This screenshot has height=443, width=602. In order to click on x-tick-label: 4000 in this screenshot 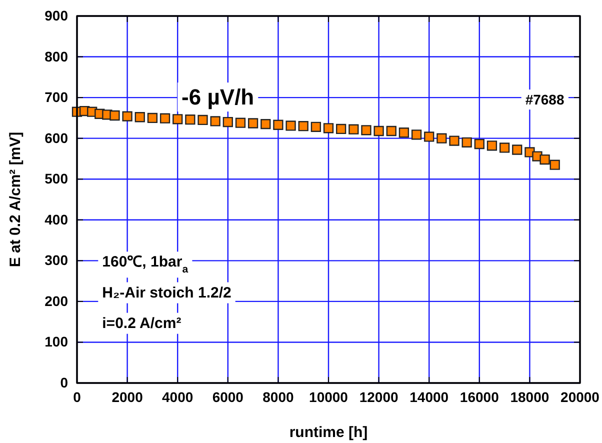, I will do `click(178, 396)`.